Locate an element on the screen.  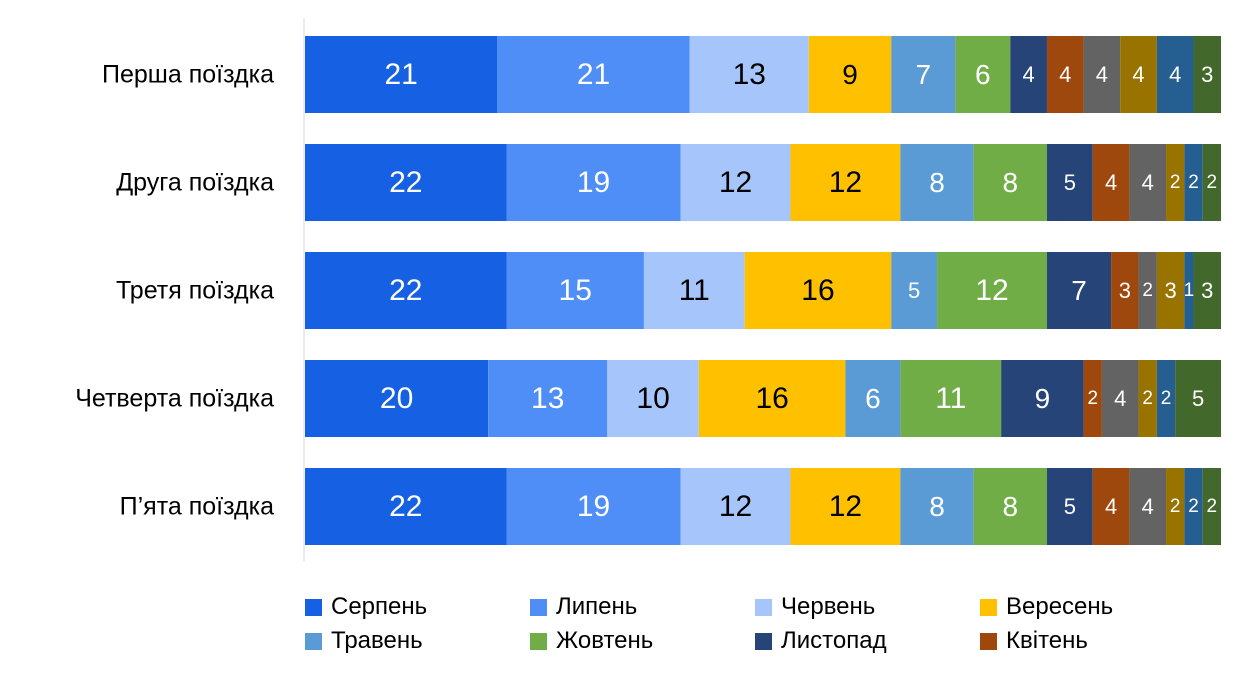
category-tick-label: Друга поїздка is located at coordinates (195, 183).